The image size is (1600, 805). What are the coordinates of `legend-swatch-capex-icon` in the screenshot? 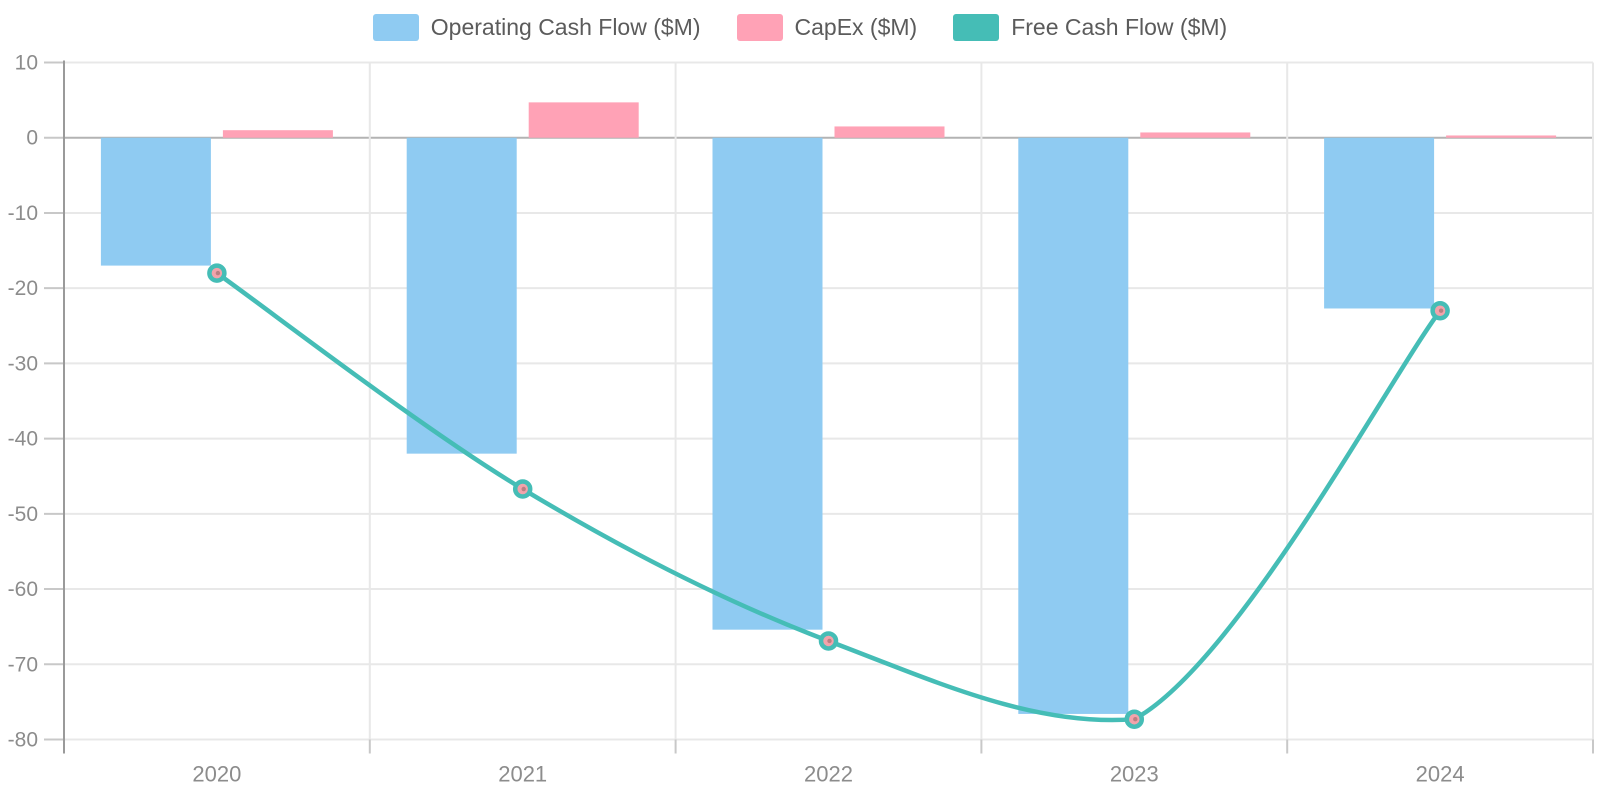 It's located at (759, 27).